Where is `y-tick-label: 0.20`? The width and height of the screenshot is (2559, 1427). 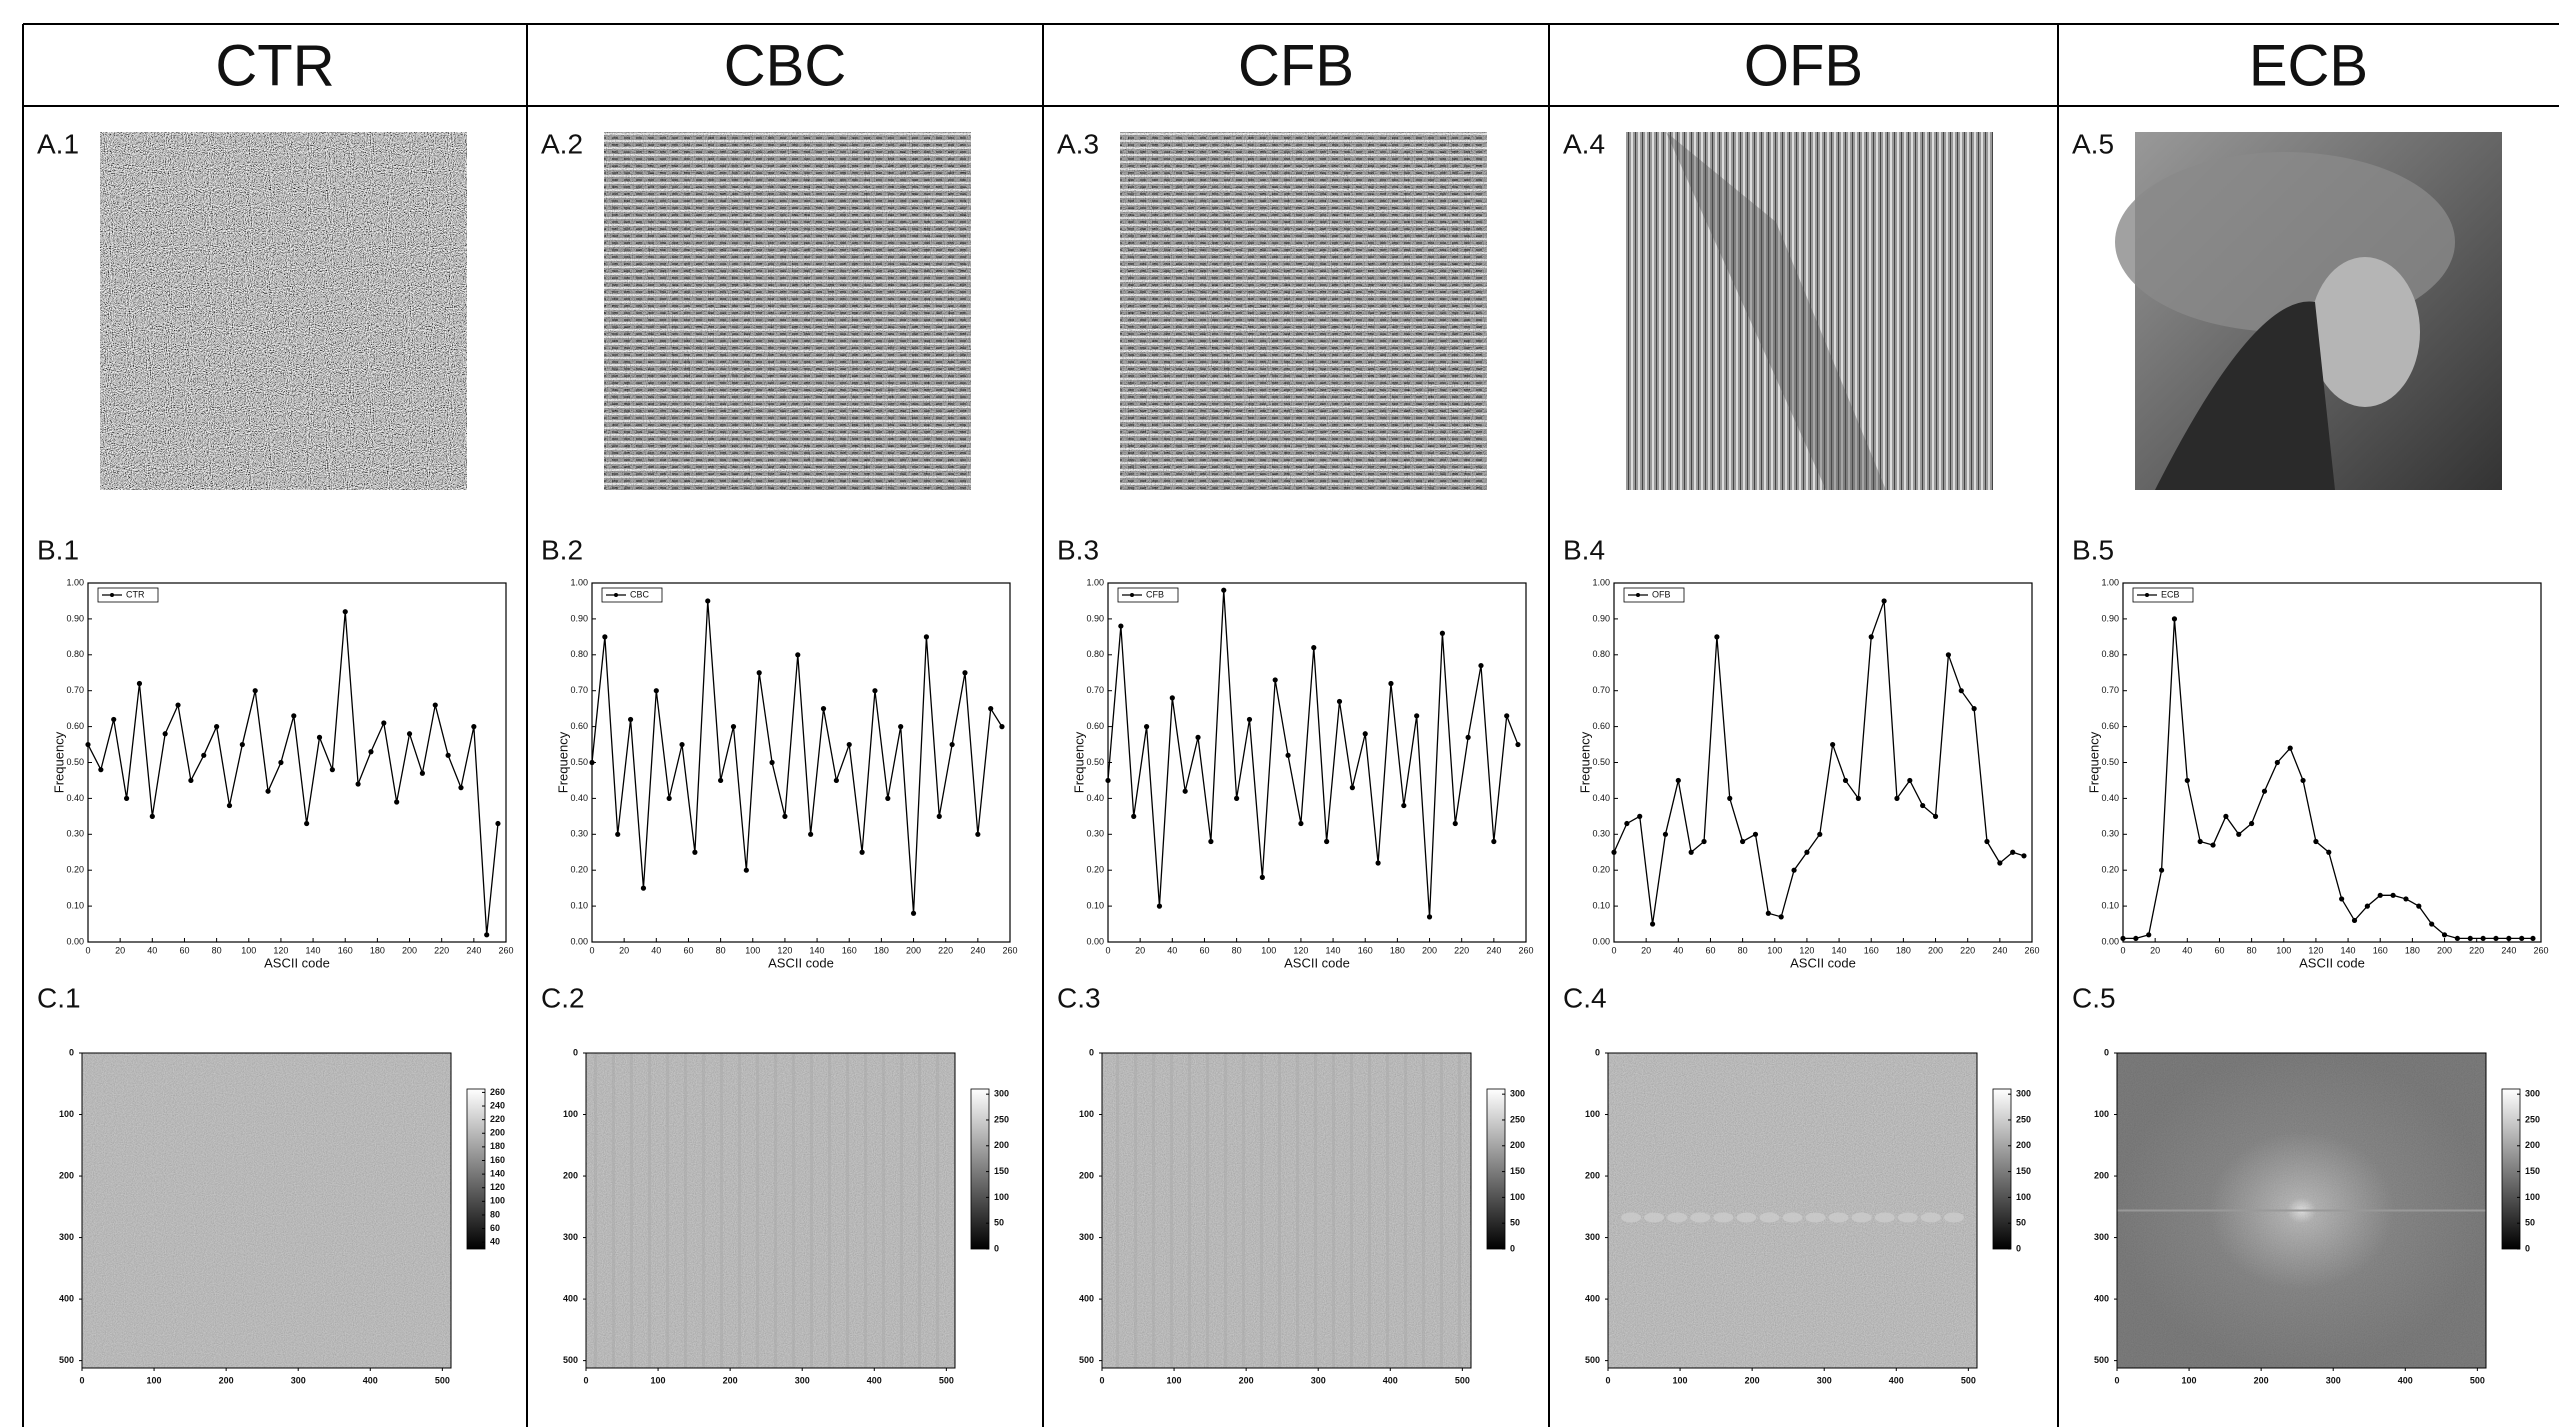
y-tick-label: 0.20 is located at coordinates (2110, 870).